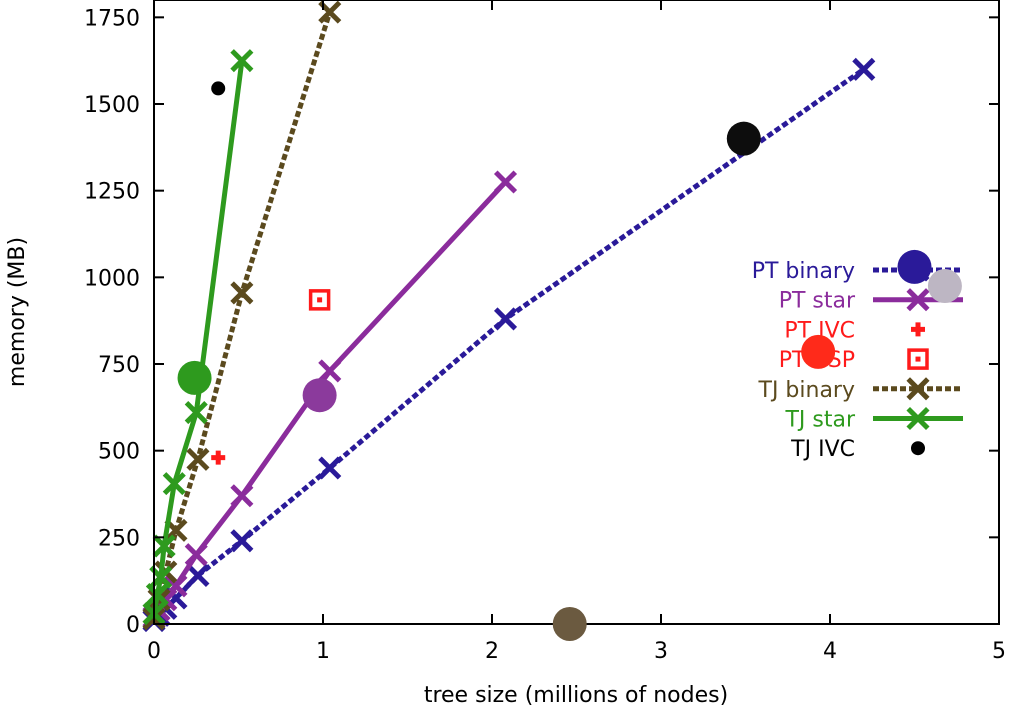  Describe the element at coordinates (918, 359) in the screenshot. I see `legend-marker-pt-csp-center` at that location.